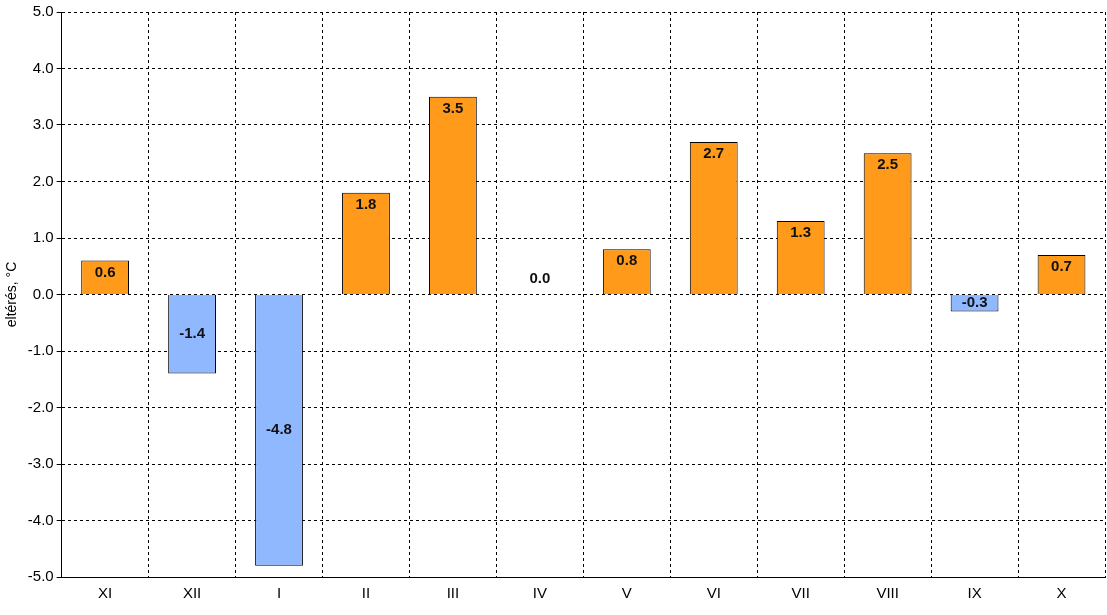 This screenshot has height=615, width=1107. Describe the element at coordinates (540, 277) in the screenshot. I see `data-label: 0.0` at that location.